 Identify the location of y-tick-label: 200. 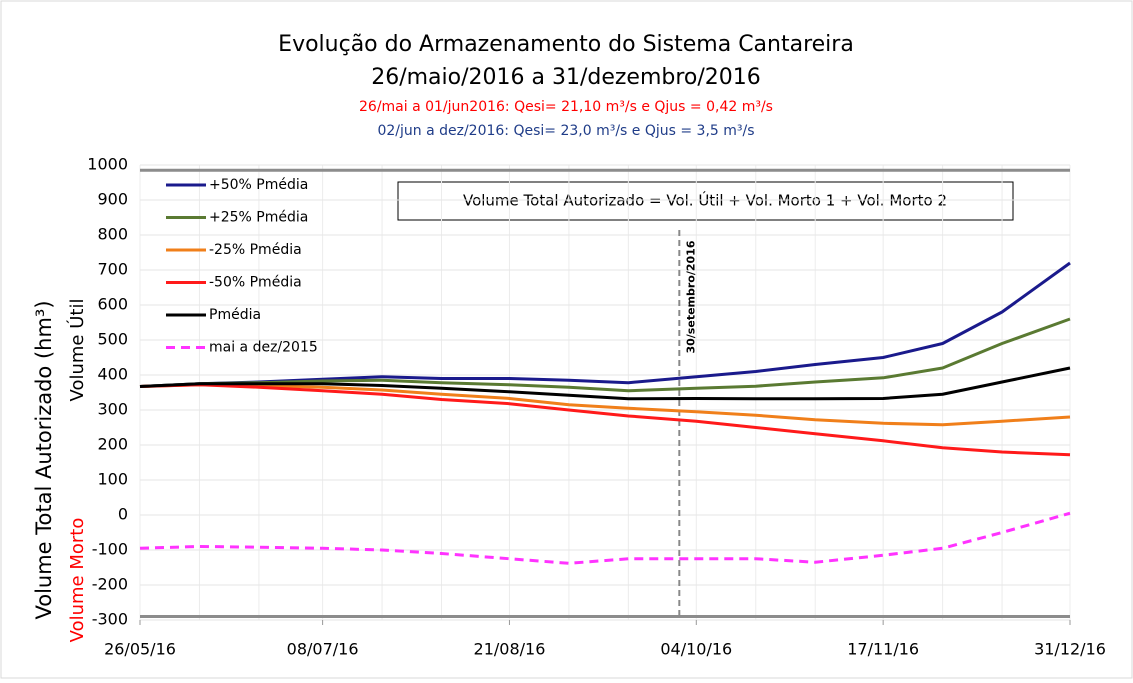
(112, 444).